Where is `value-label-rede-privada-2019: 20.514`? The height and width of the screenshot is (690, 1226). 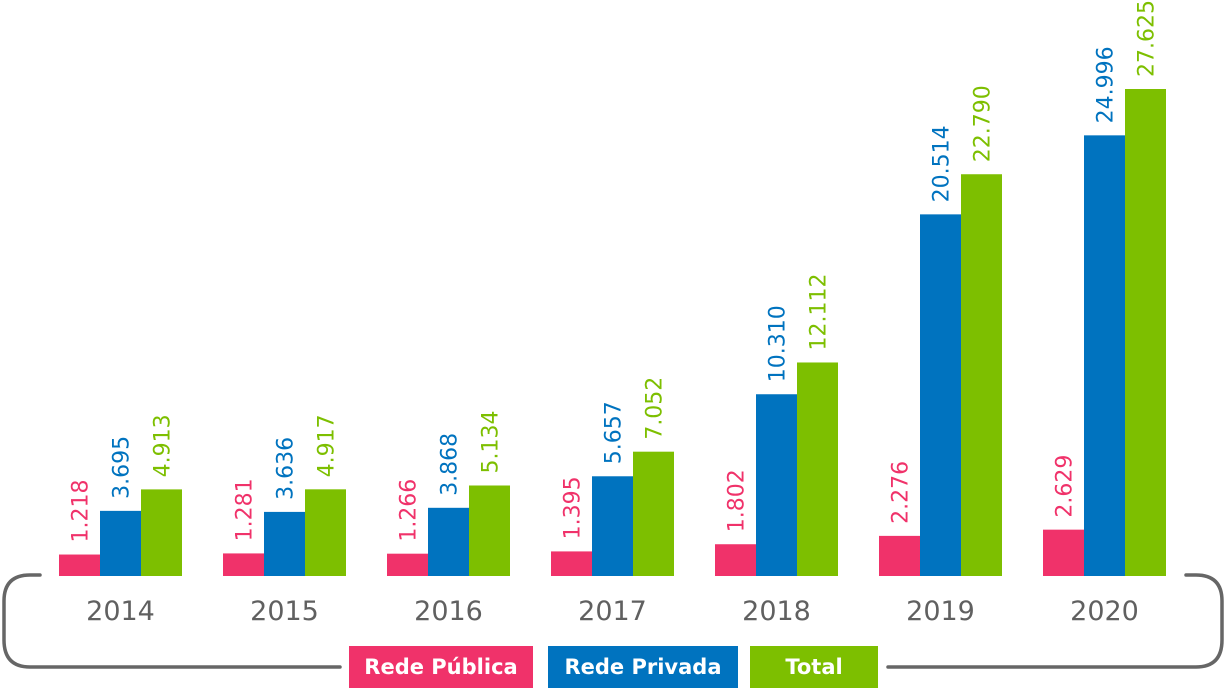 value-label-rede-privada-2019: 20.514 is located at coordinates (942, 163).